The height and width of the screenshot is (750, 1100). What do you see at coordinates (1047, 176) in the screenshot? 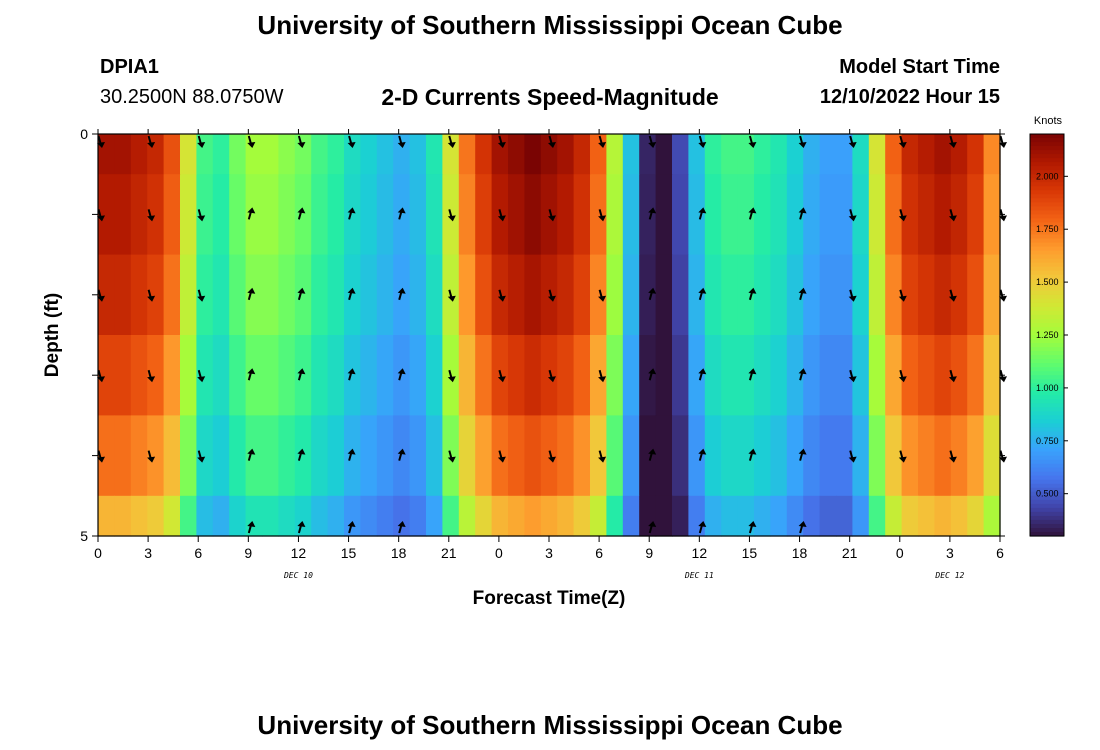
I see `colorbar-tick-label: 2.000` at bounding box center [1047, 176].